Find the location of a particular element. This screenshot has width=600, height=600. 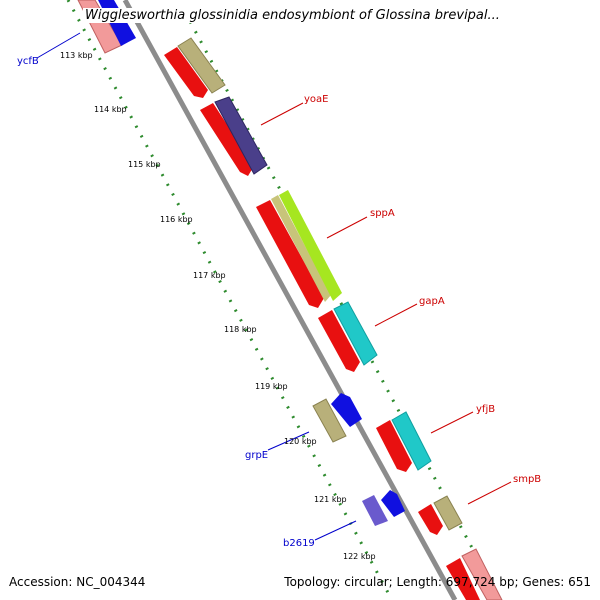

feature-cds-bottom is located at coordinates (474, 574).